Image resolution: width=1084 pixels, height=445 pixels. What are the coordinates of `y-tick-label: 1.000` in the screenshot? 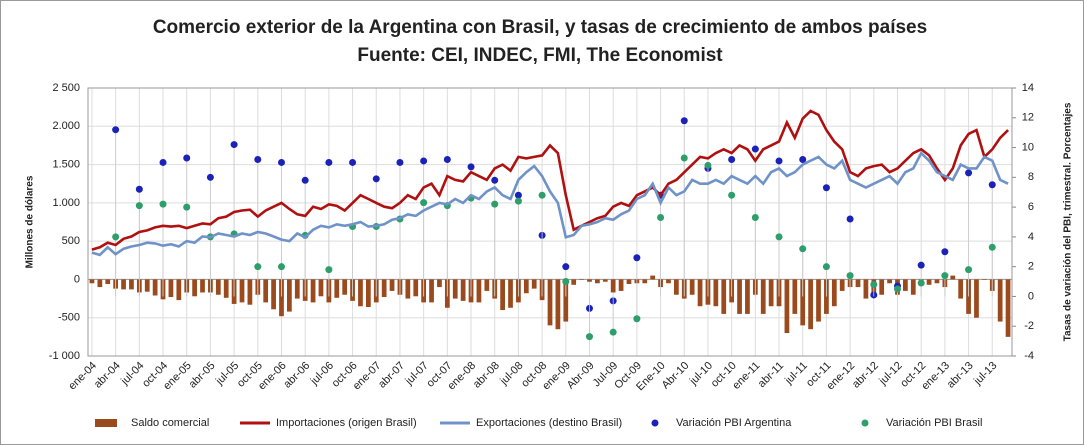 It's located at (66, 203).